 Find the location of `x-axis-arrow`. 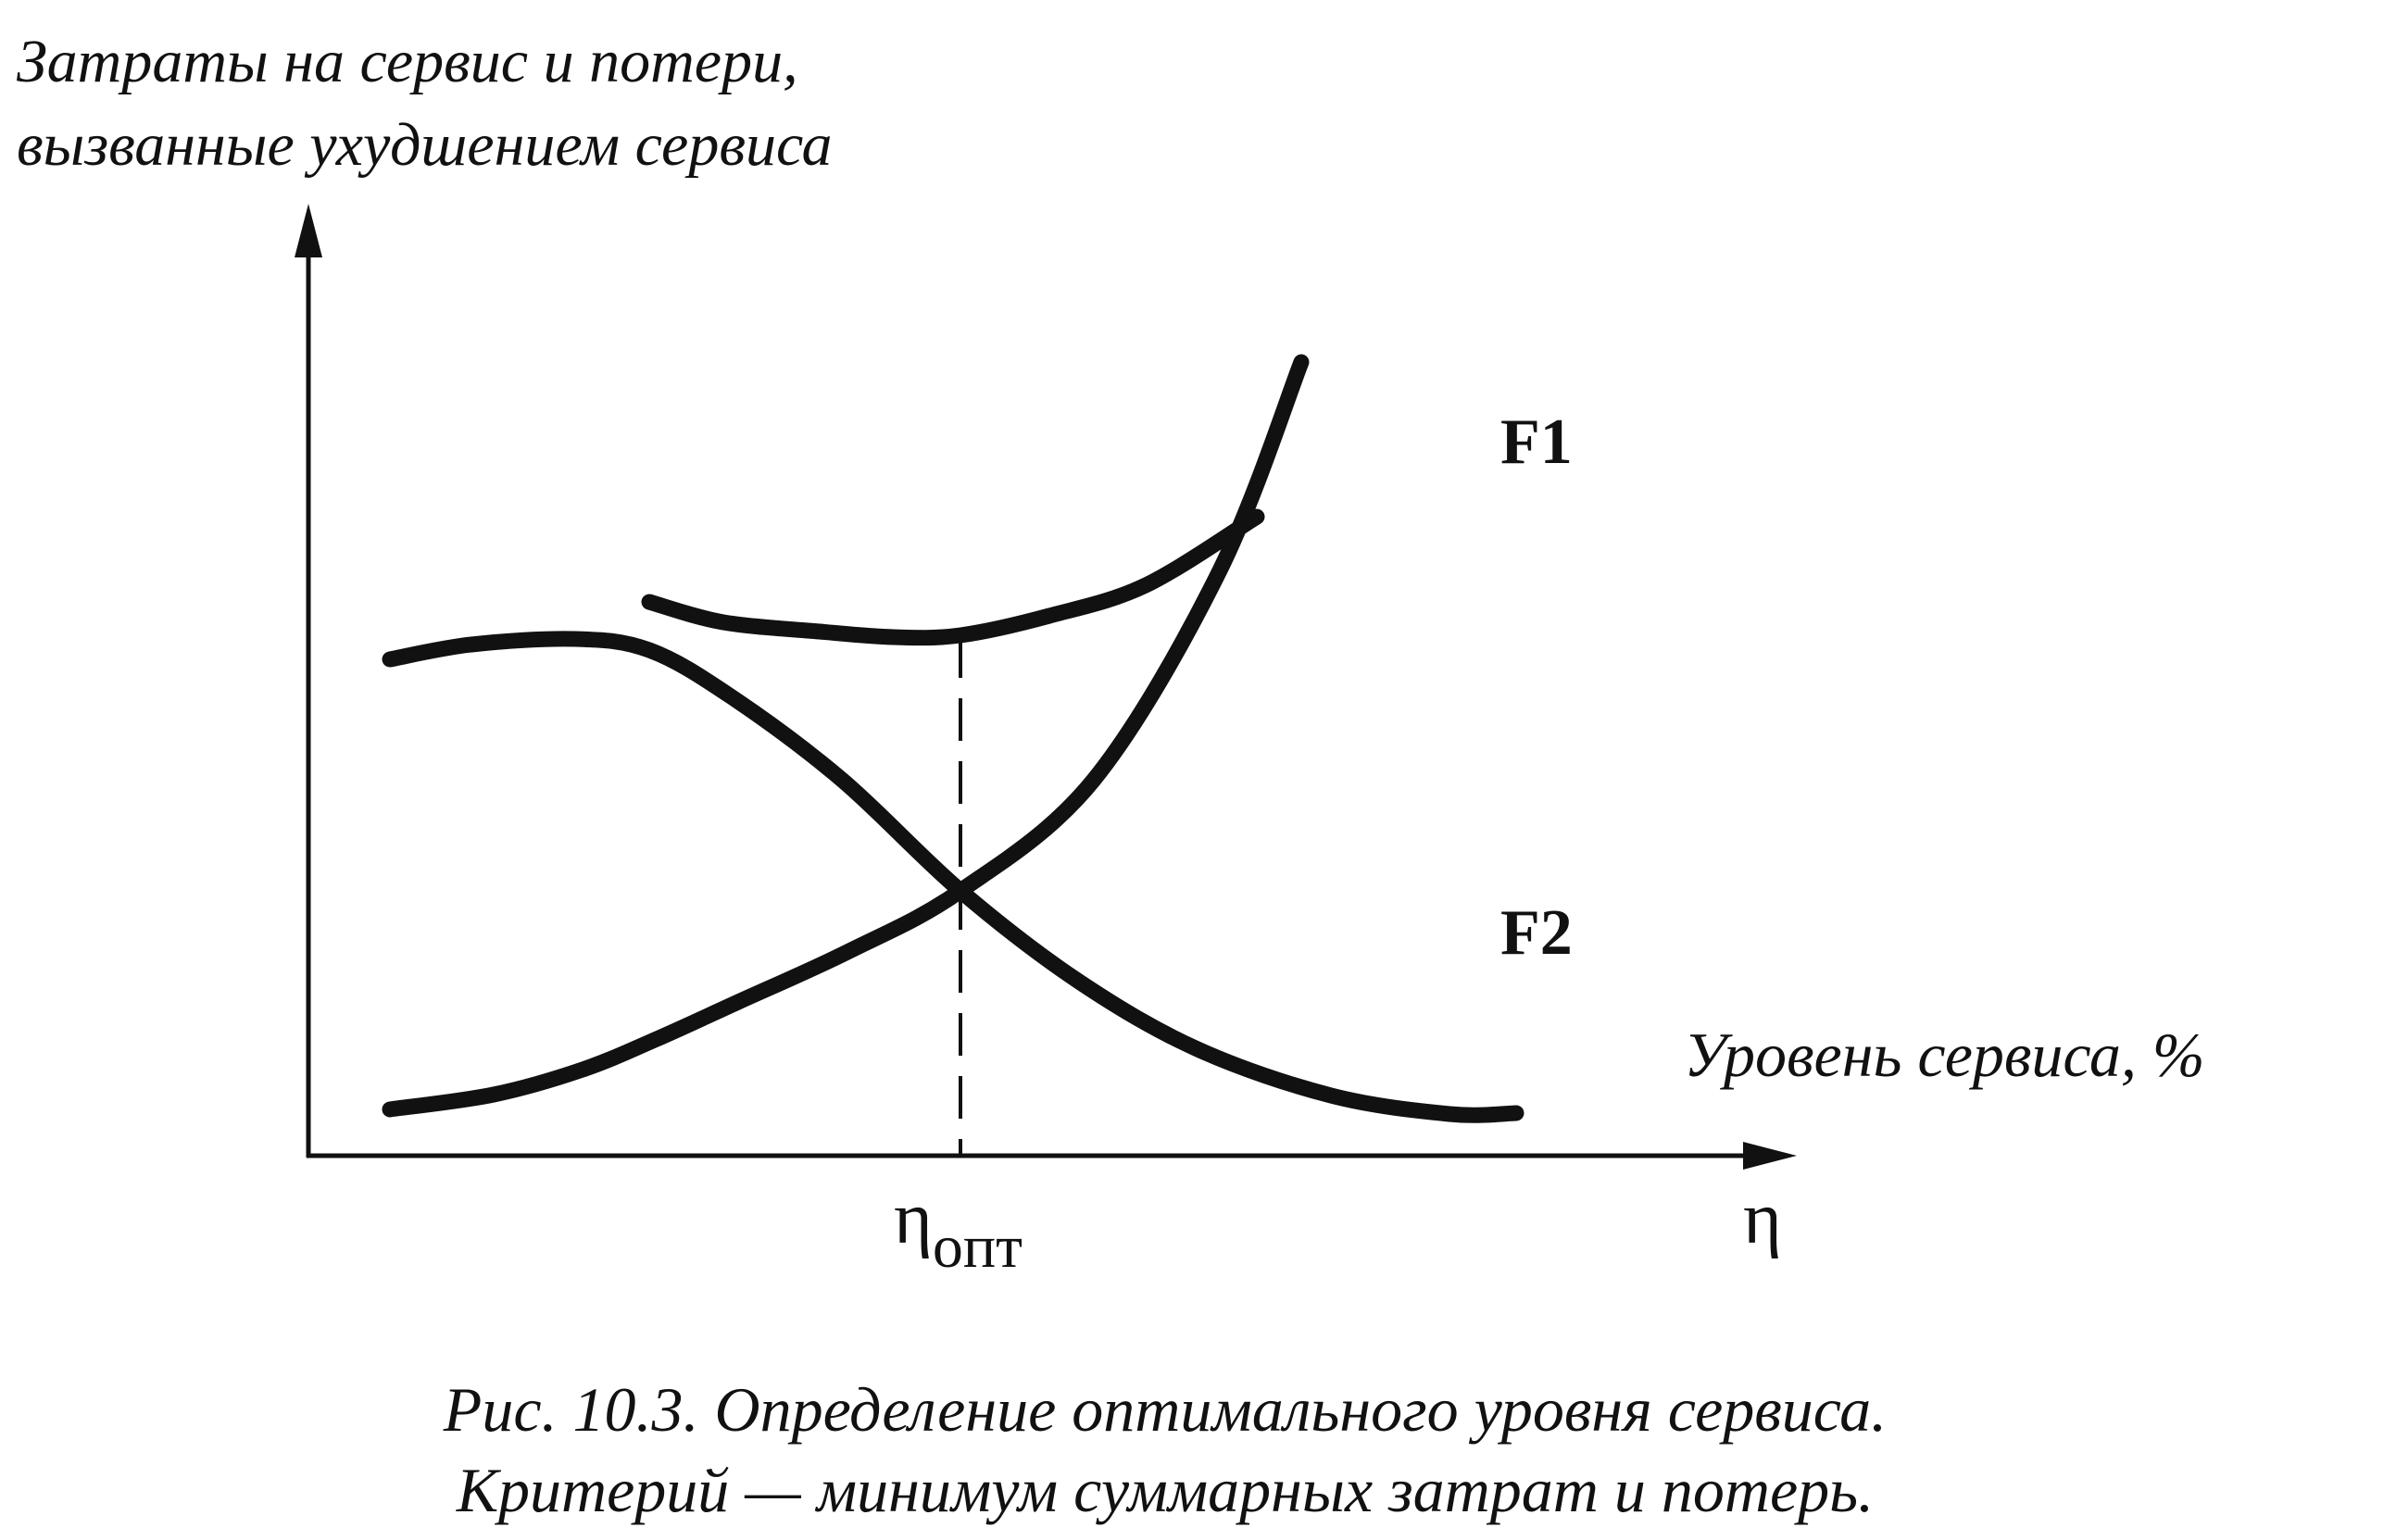

x-axis-arrow is located at coordinates (1770, 1156).